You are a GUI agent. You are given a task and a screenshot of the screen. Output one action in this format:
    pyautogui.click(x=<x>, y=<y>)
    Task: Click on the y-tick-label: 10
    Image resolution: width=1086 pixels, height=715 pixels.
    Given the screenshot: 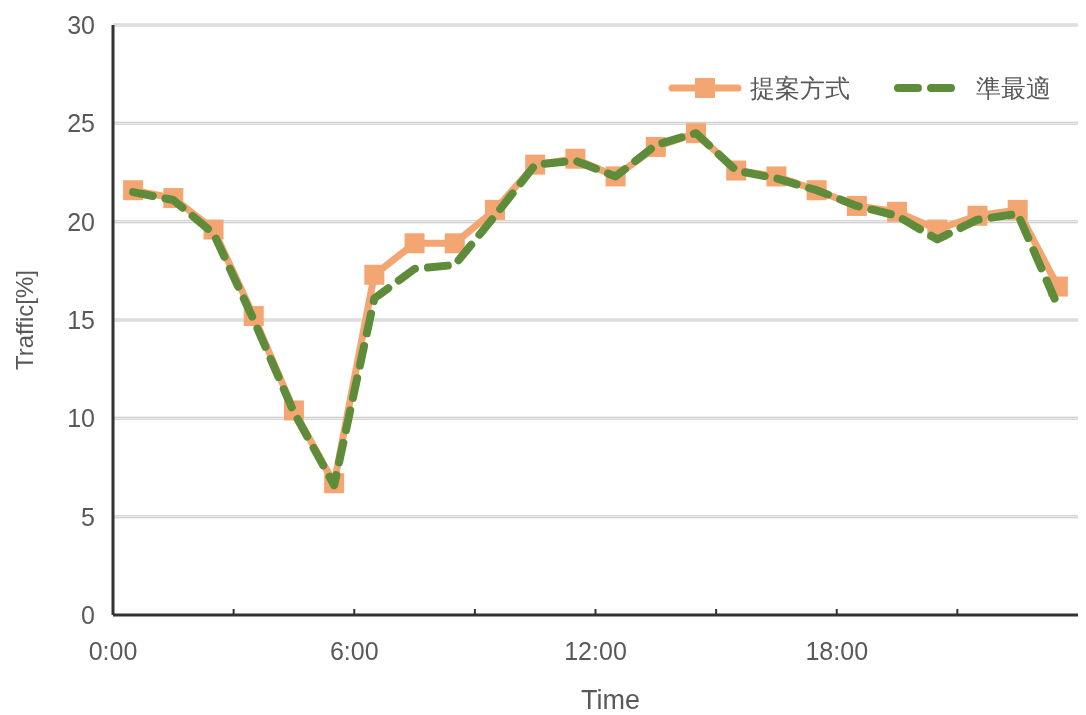 What is the action you would take?
    pyautogui.click(x=81, y=418)
    